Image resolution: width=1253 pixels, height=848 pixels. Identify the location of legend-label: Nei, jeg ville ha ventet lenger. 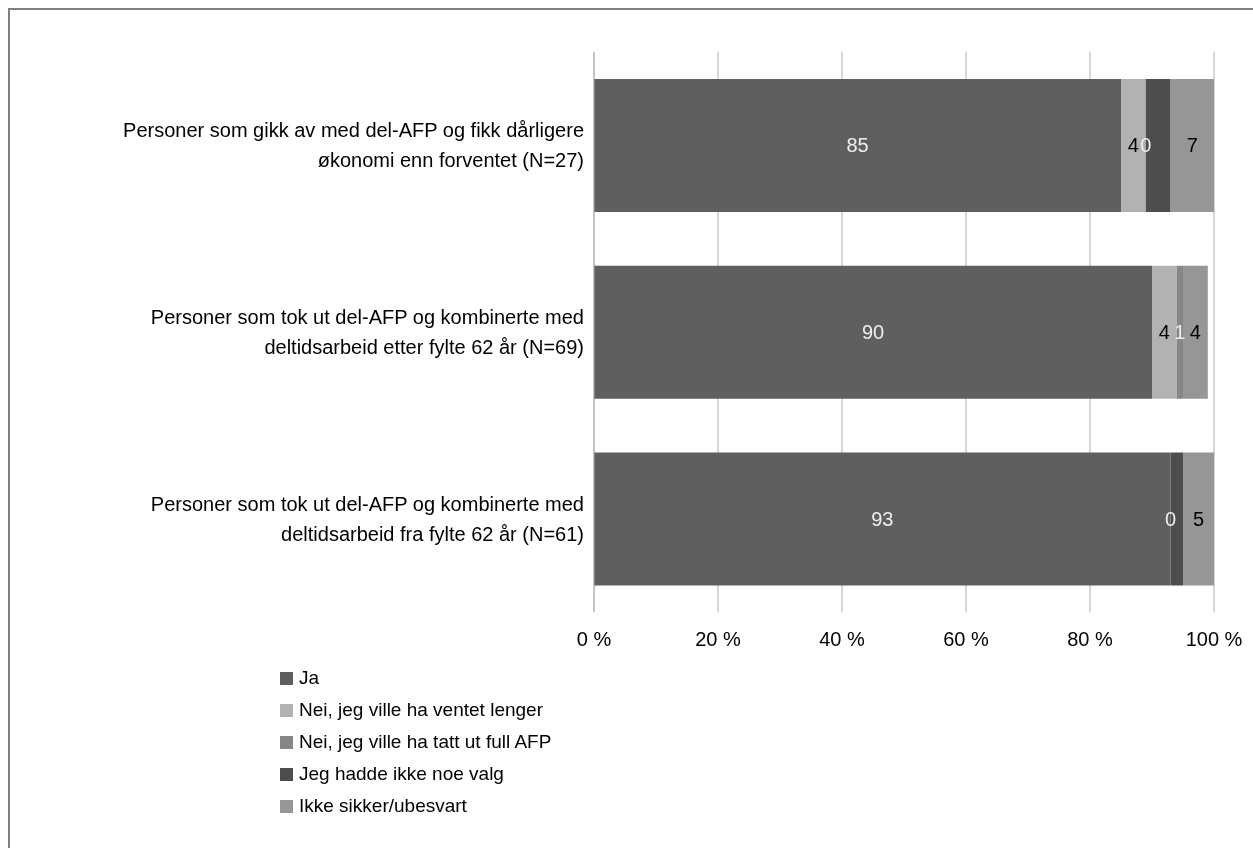
(421, 710).